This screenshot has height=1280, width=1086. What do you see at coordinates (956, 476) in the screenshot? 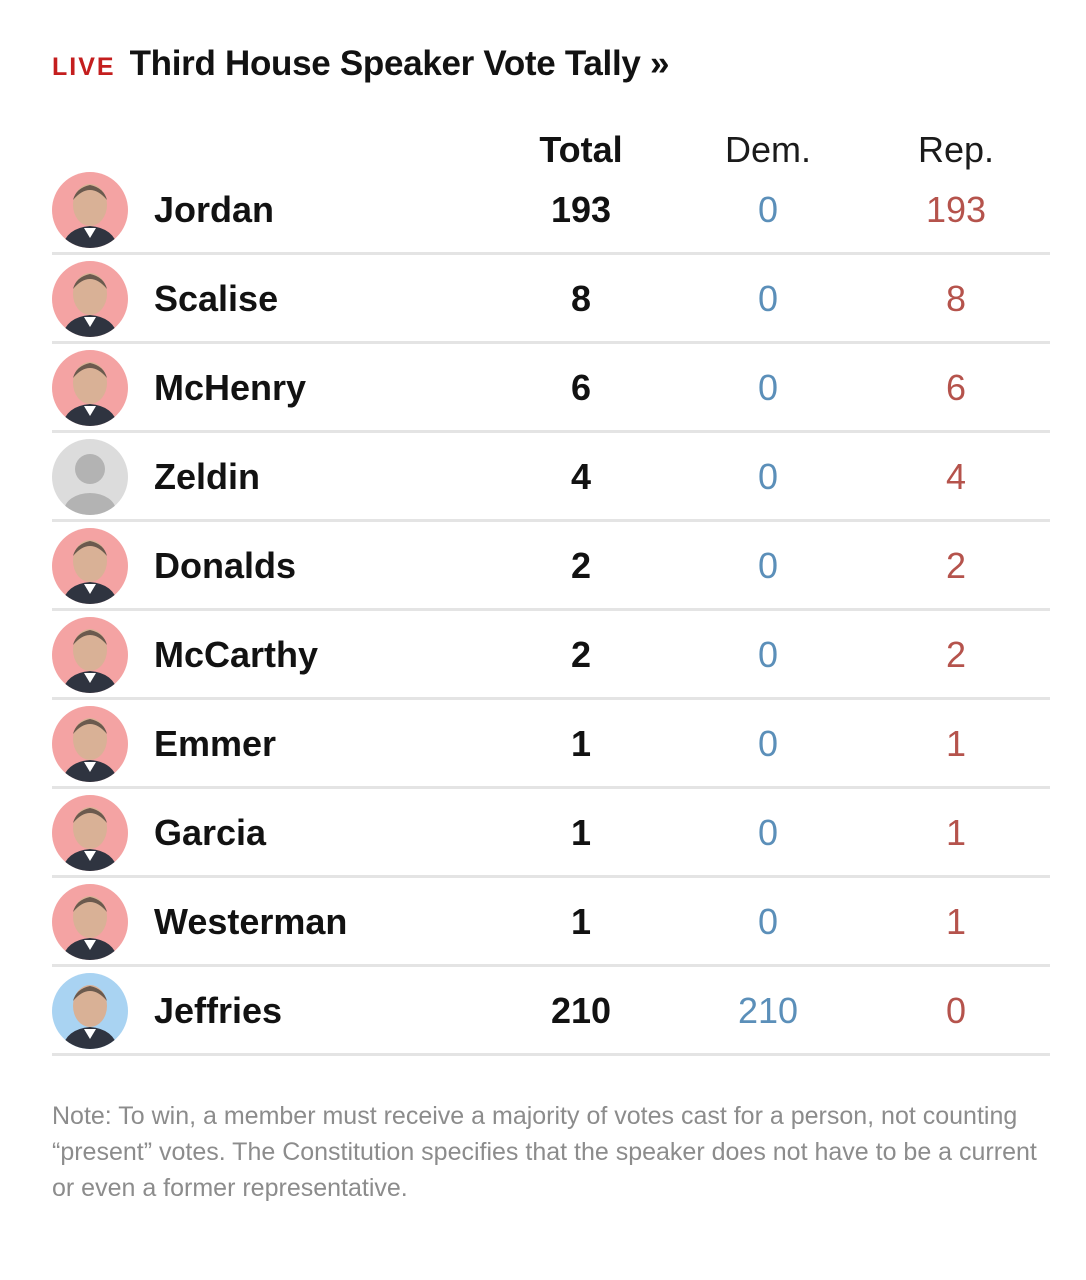
I see `rep-votes: 4` at bounding box center [956, 476].